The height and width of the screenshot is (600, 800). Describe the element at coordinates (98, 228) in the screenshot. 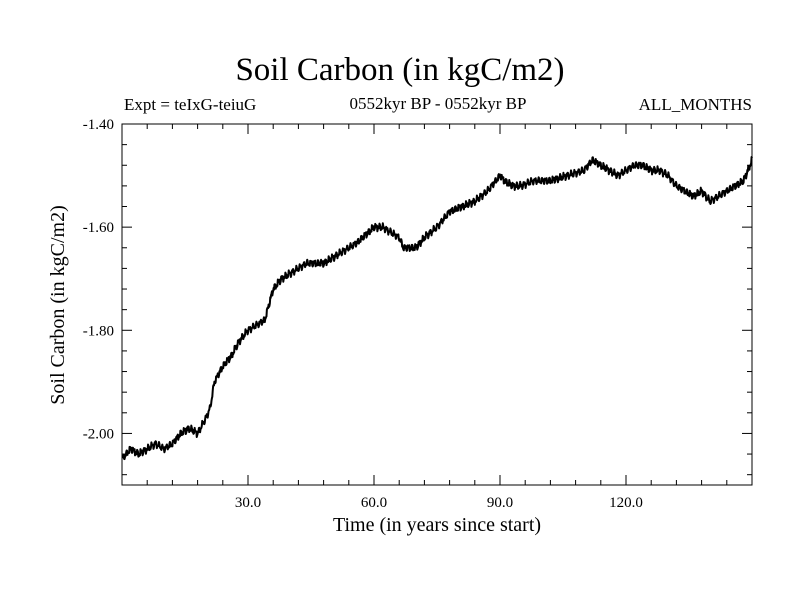

I see `y-tick-label: -1.60` at that location.